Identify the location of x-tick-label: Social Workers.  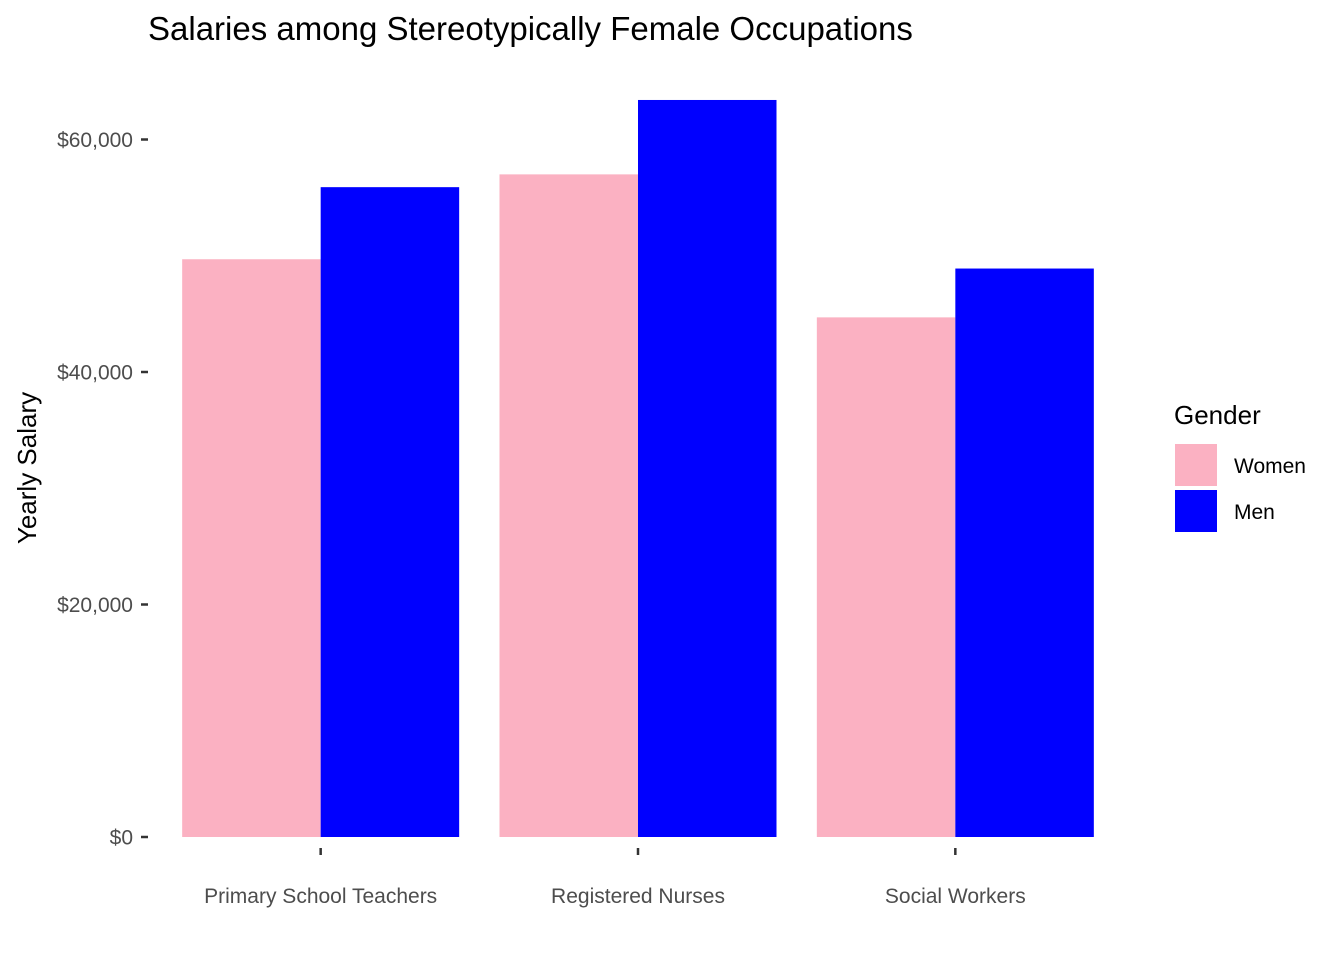
(955, 896).